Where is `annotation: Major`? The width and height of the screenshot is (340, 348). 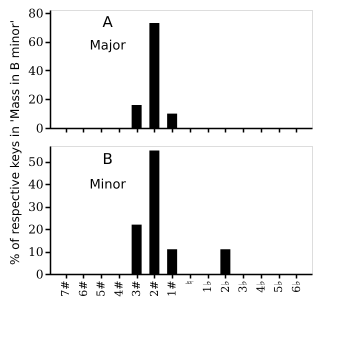 annotation: Major is located at coordinates (108, 46).